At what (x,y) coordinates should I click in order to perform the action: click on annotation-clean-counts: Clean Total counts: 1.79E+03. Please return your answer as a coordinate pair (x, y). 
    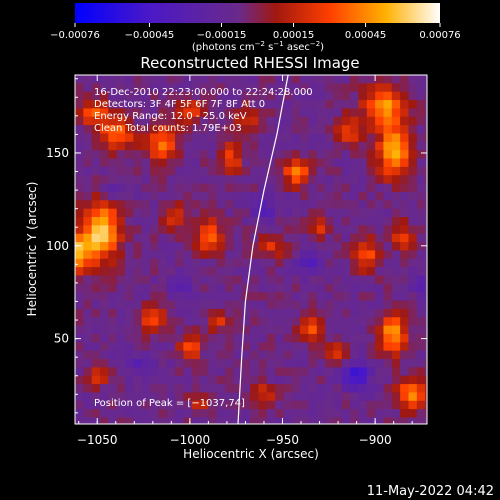
    Looking at the image, I should click on (168, 128).